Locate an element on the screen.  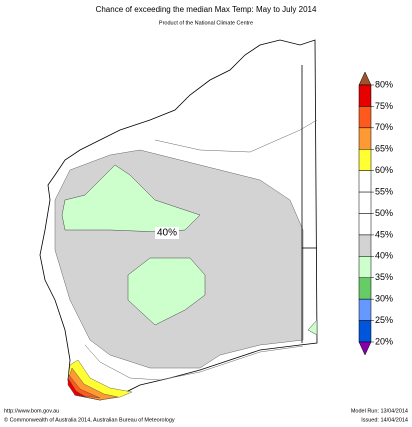
colorbar-label: 70% is located at coordinates (384, 127).